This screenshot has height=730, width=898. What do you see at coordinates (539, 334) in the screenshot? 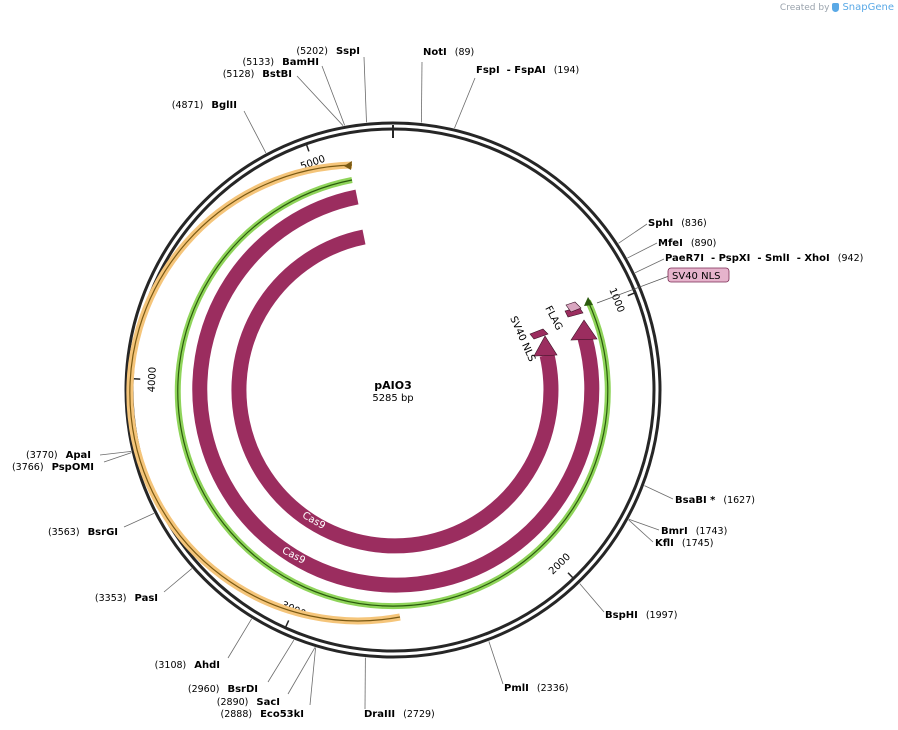
I see `sv40-nls-inner-arrow` at bounding box center [539, 334].